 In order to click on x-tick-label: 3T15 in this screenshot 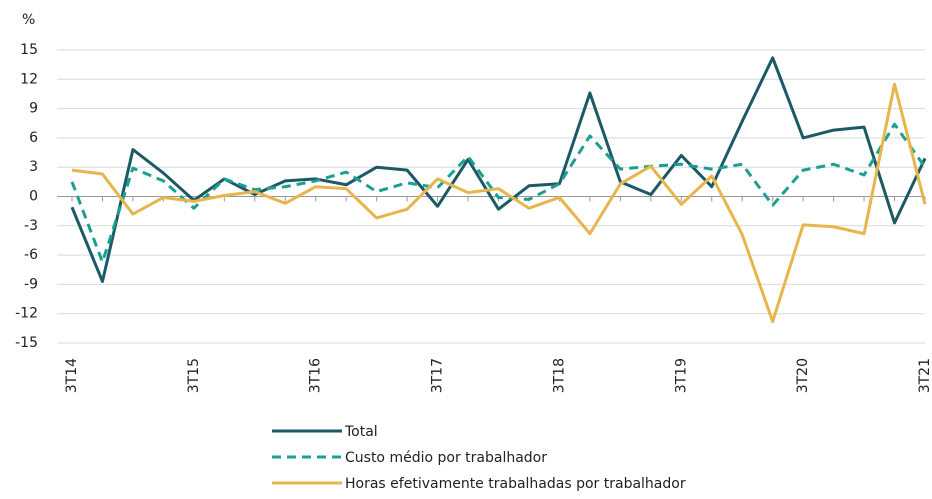, I will do `click(194, 375)`.